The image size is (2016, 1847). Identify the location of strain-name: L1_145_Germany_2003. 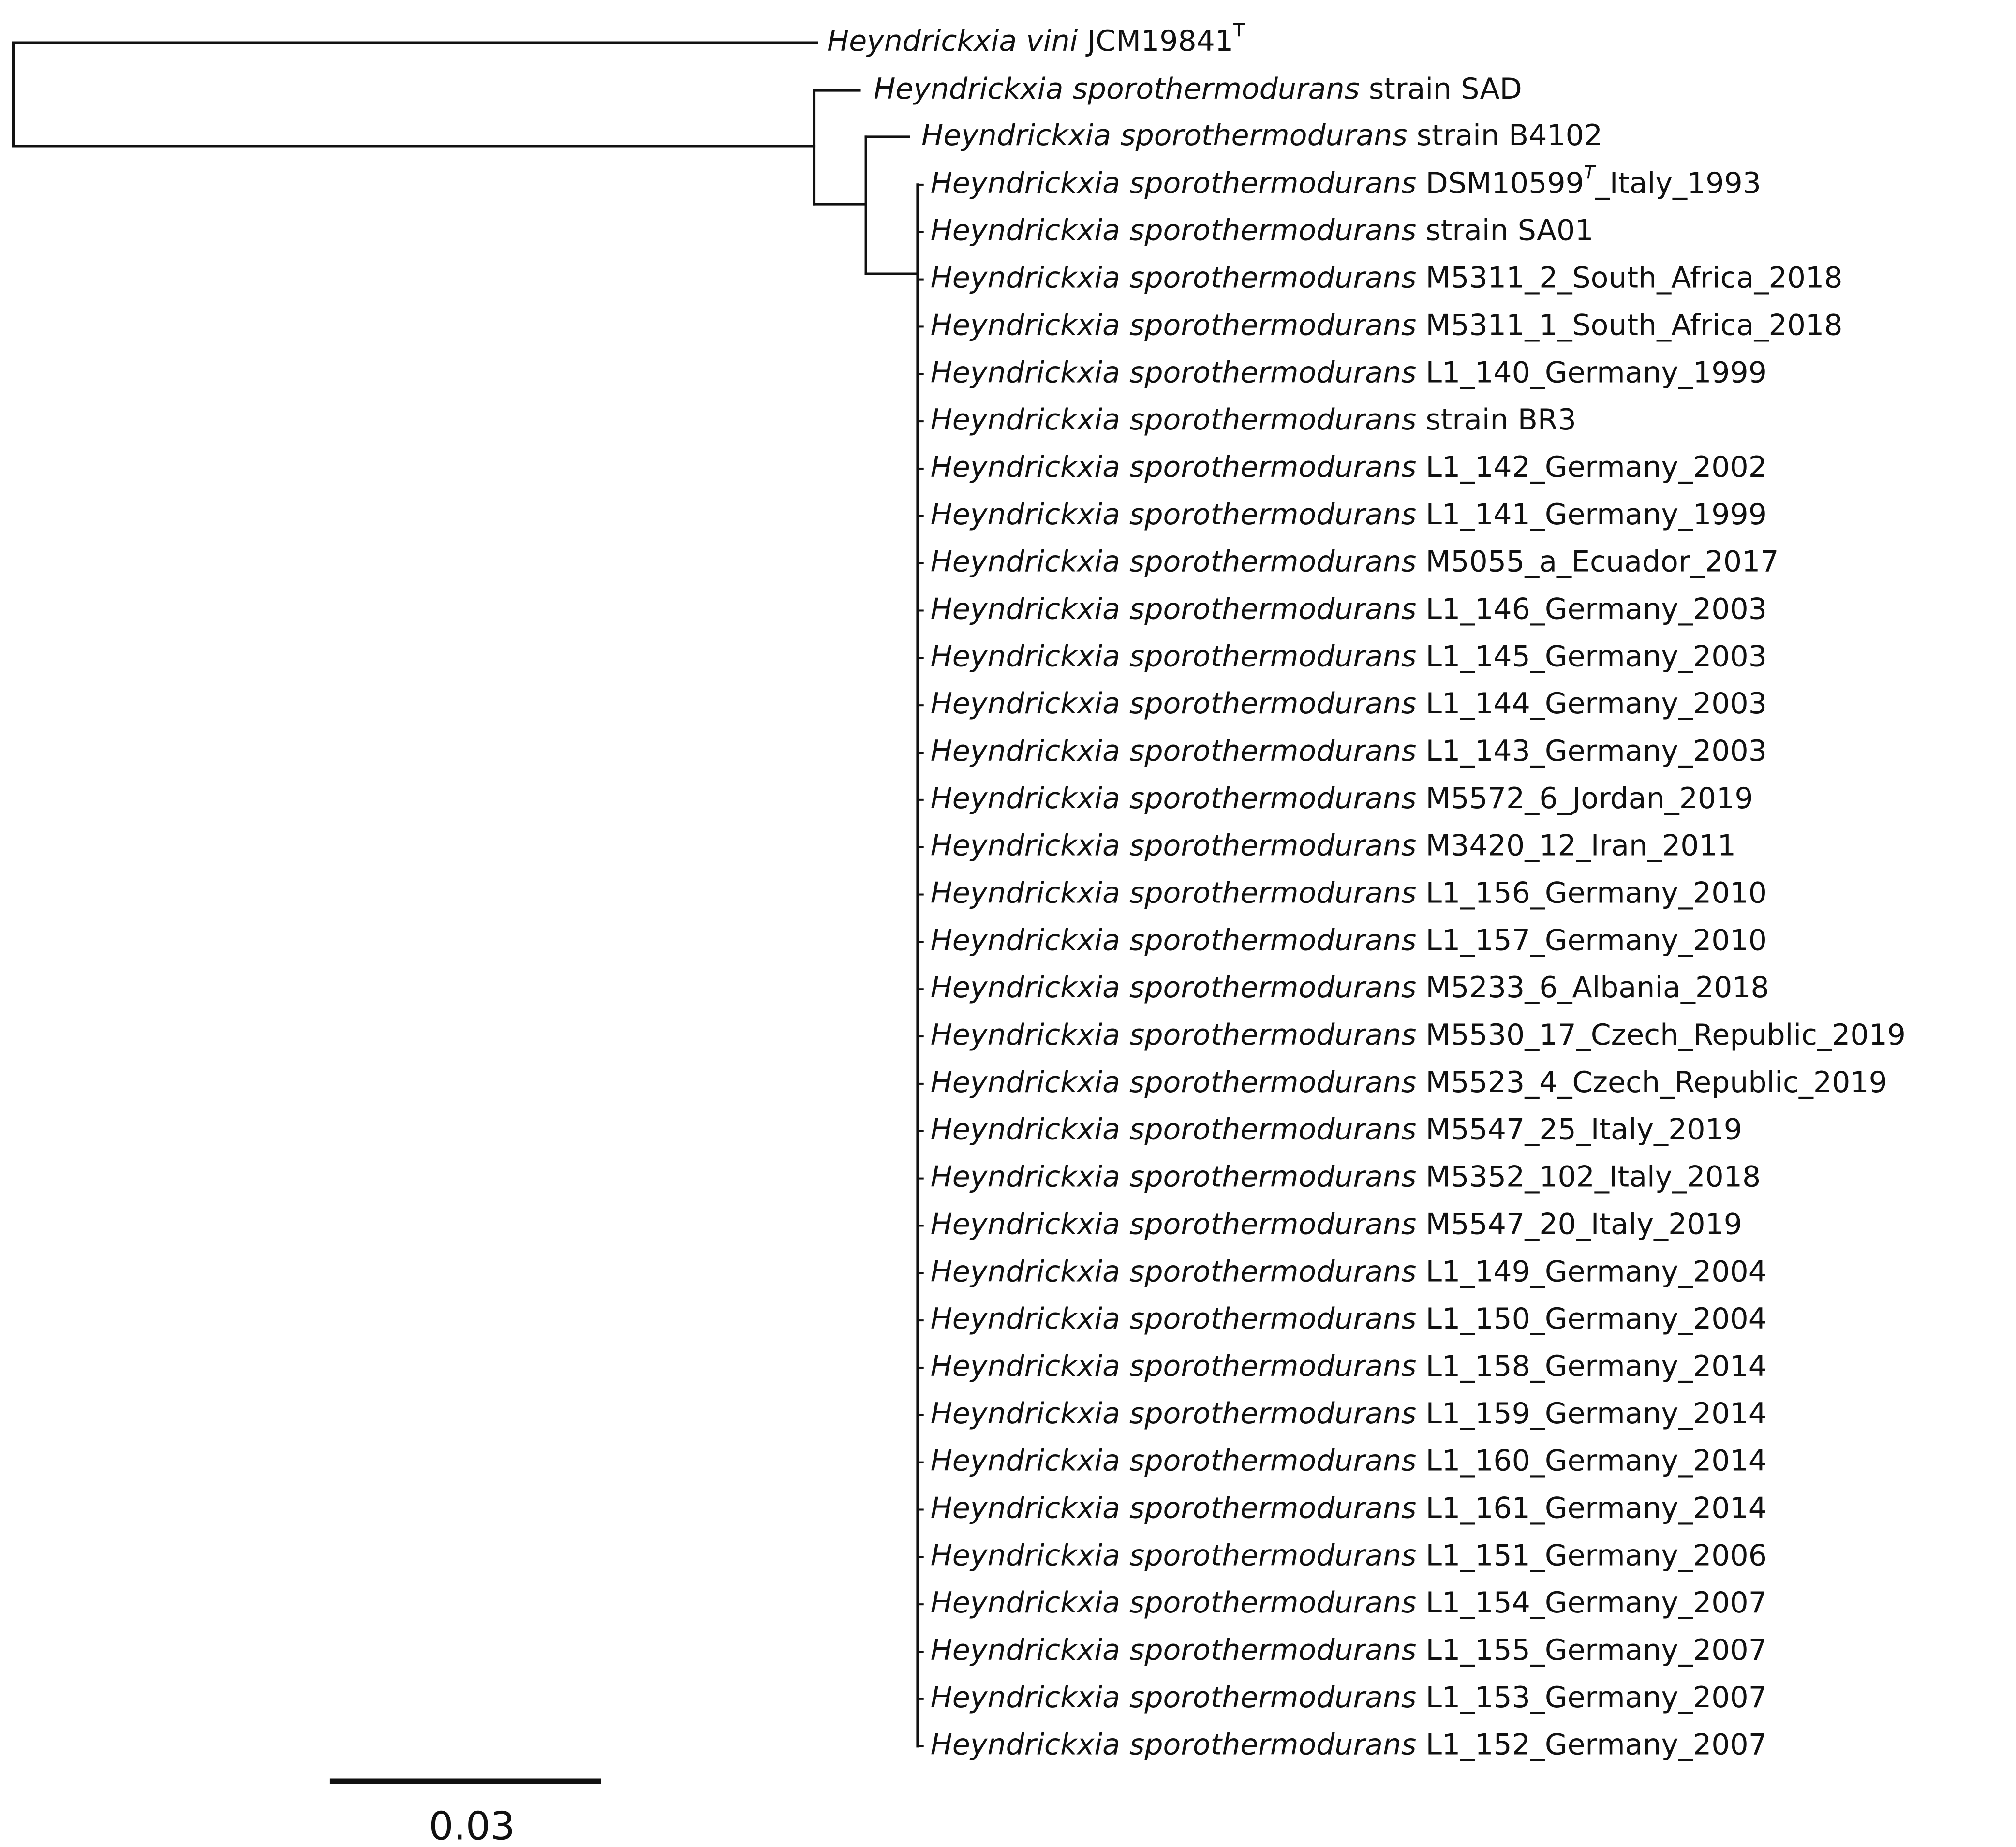
(1596, 656).